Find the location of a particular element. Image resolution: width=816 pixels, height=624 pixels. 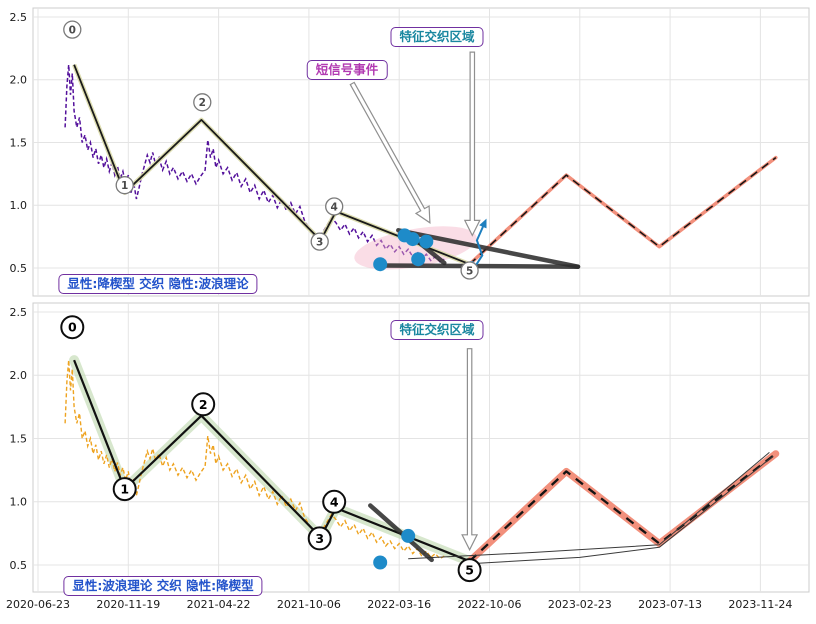

bottom-chart-caption: 显性:波浪理论 交织 隐性:降楔型 is located at coordinates (163, 586).